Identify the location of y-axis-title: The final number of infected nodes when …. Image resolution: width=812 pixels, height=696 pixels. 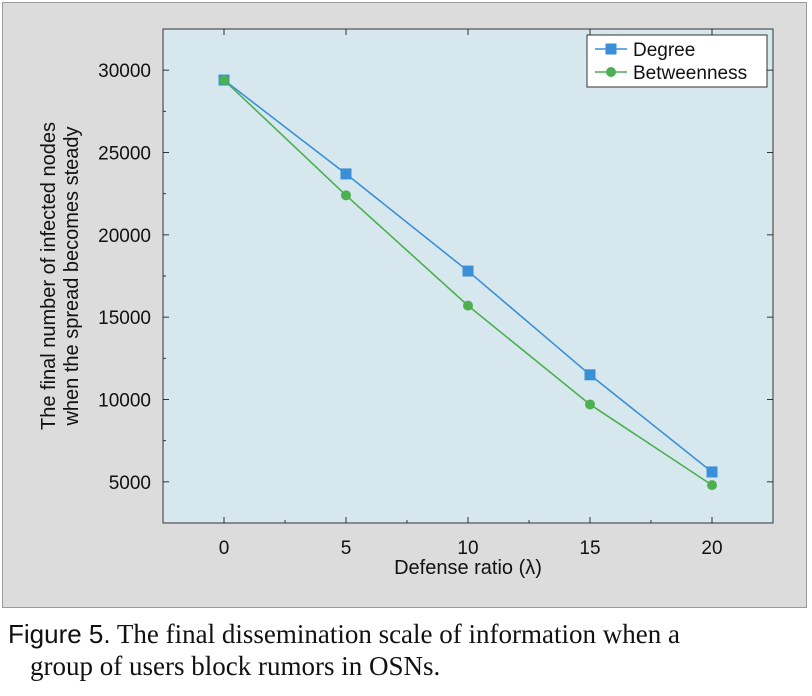
(60, 276).